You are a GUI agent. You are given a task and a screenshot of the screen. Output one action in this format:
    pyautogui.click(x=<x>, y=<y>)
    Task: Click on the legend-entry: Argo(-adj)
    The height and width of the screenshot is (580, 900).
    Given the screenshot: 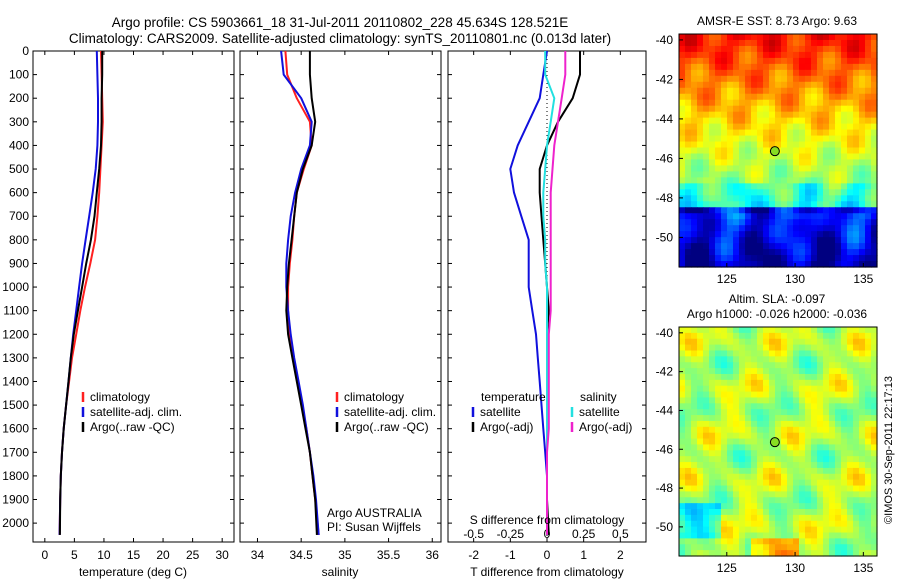 What is the action you would take?
    pyautogui.click(x=506, y=427)
    